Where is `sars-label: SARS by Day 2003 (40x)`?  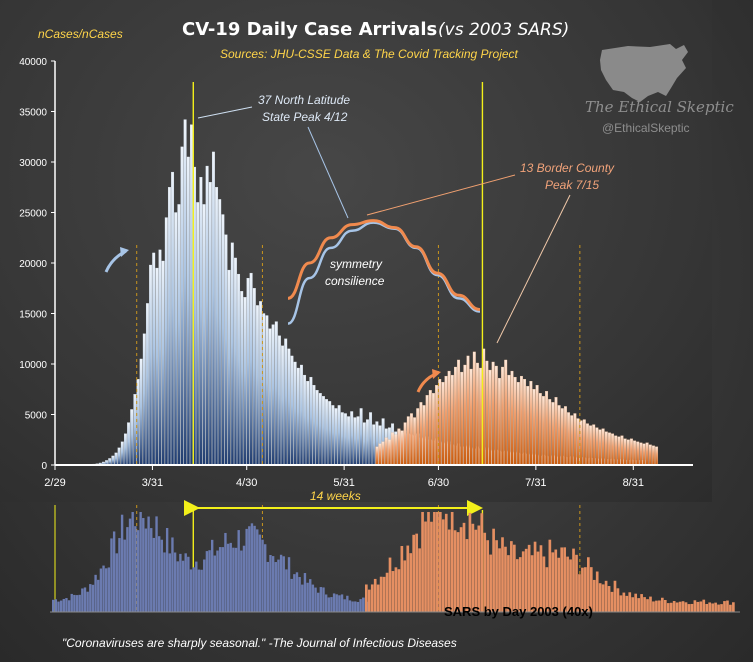
sars-label: SARS by Day 2003 (40x) is located at coordinates (518, 611).